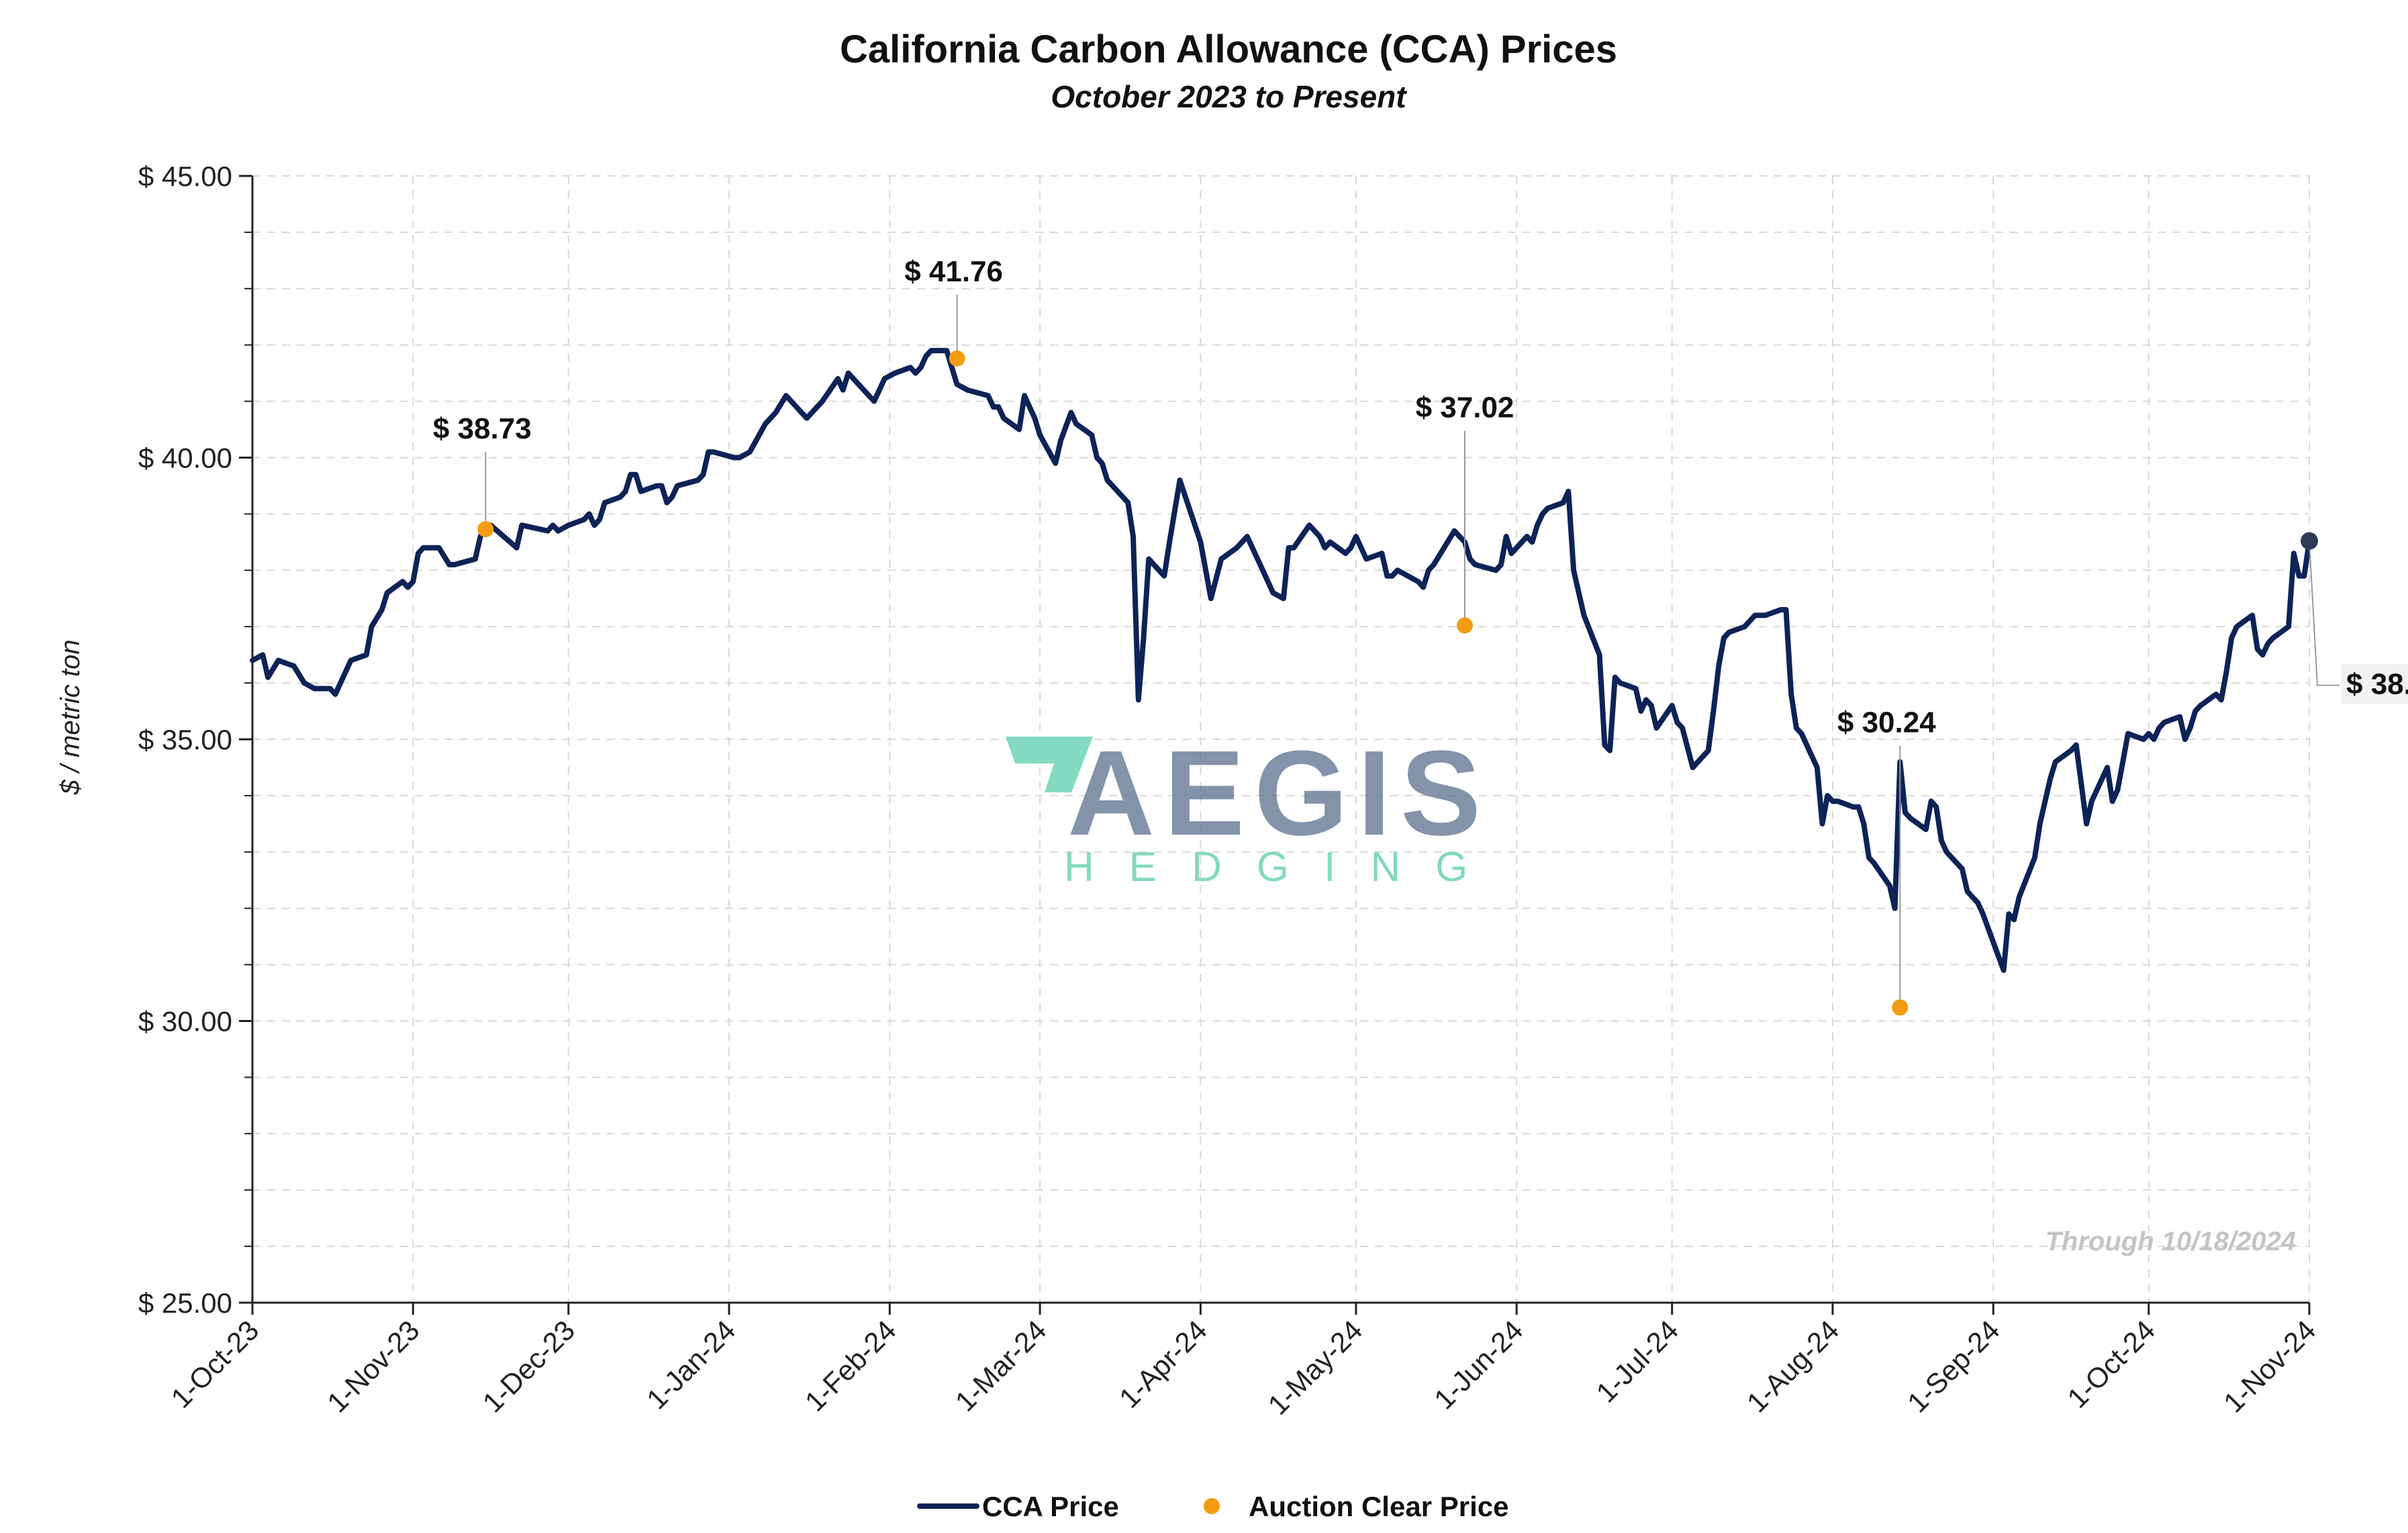  I want to click on annotation-label-bg, so click(2374, 683).